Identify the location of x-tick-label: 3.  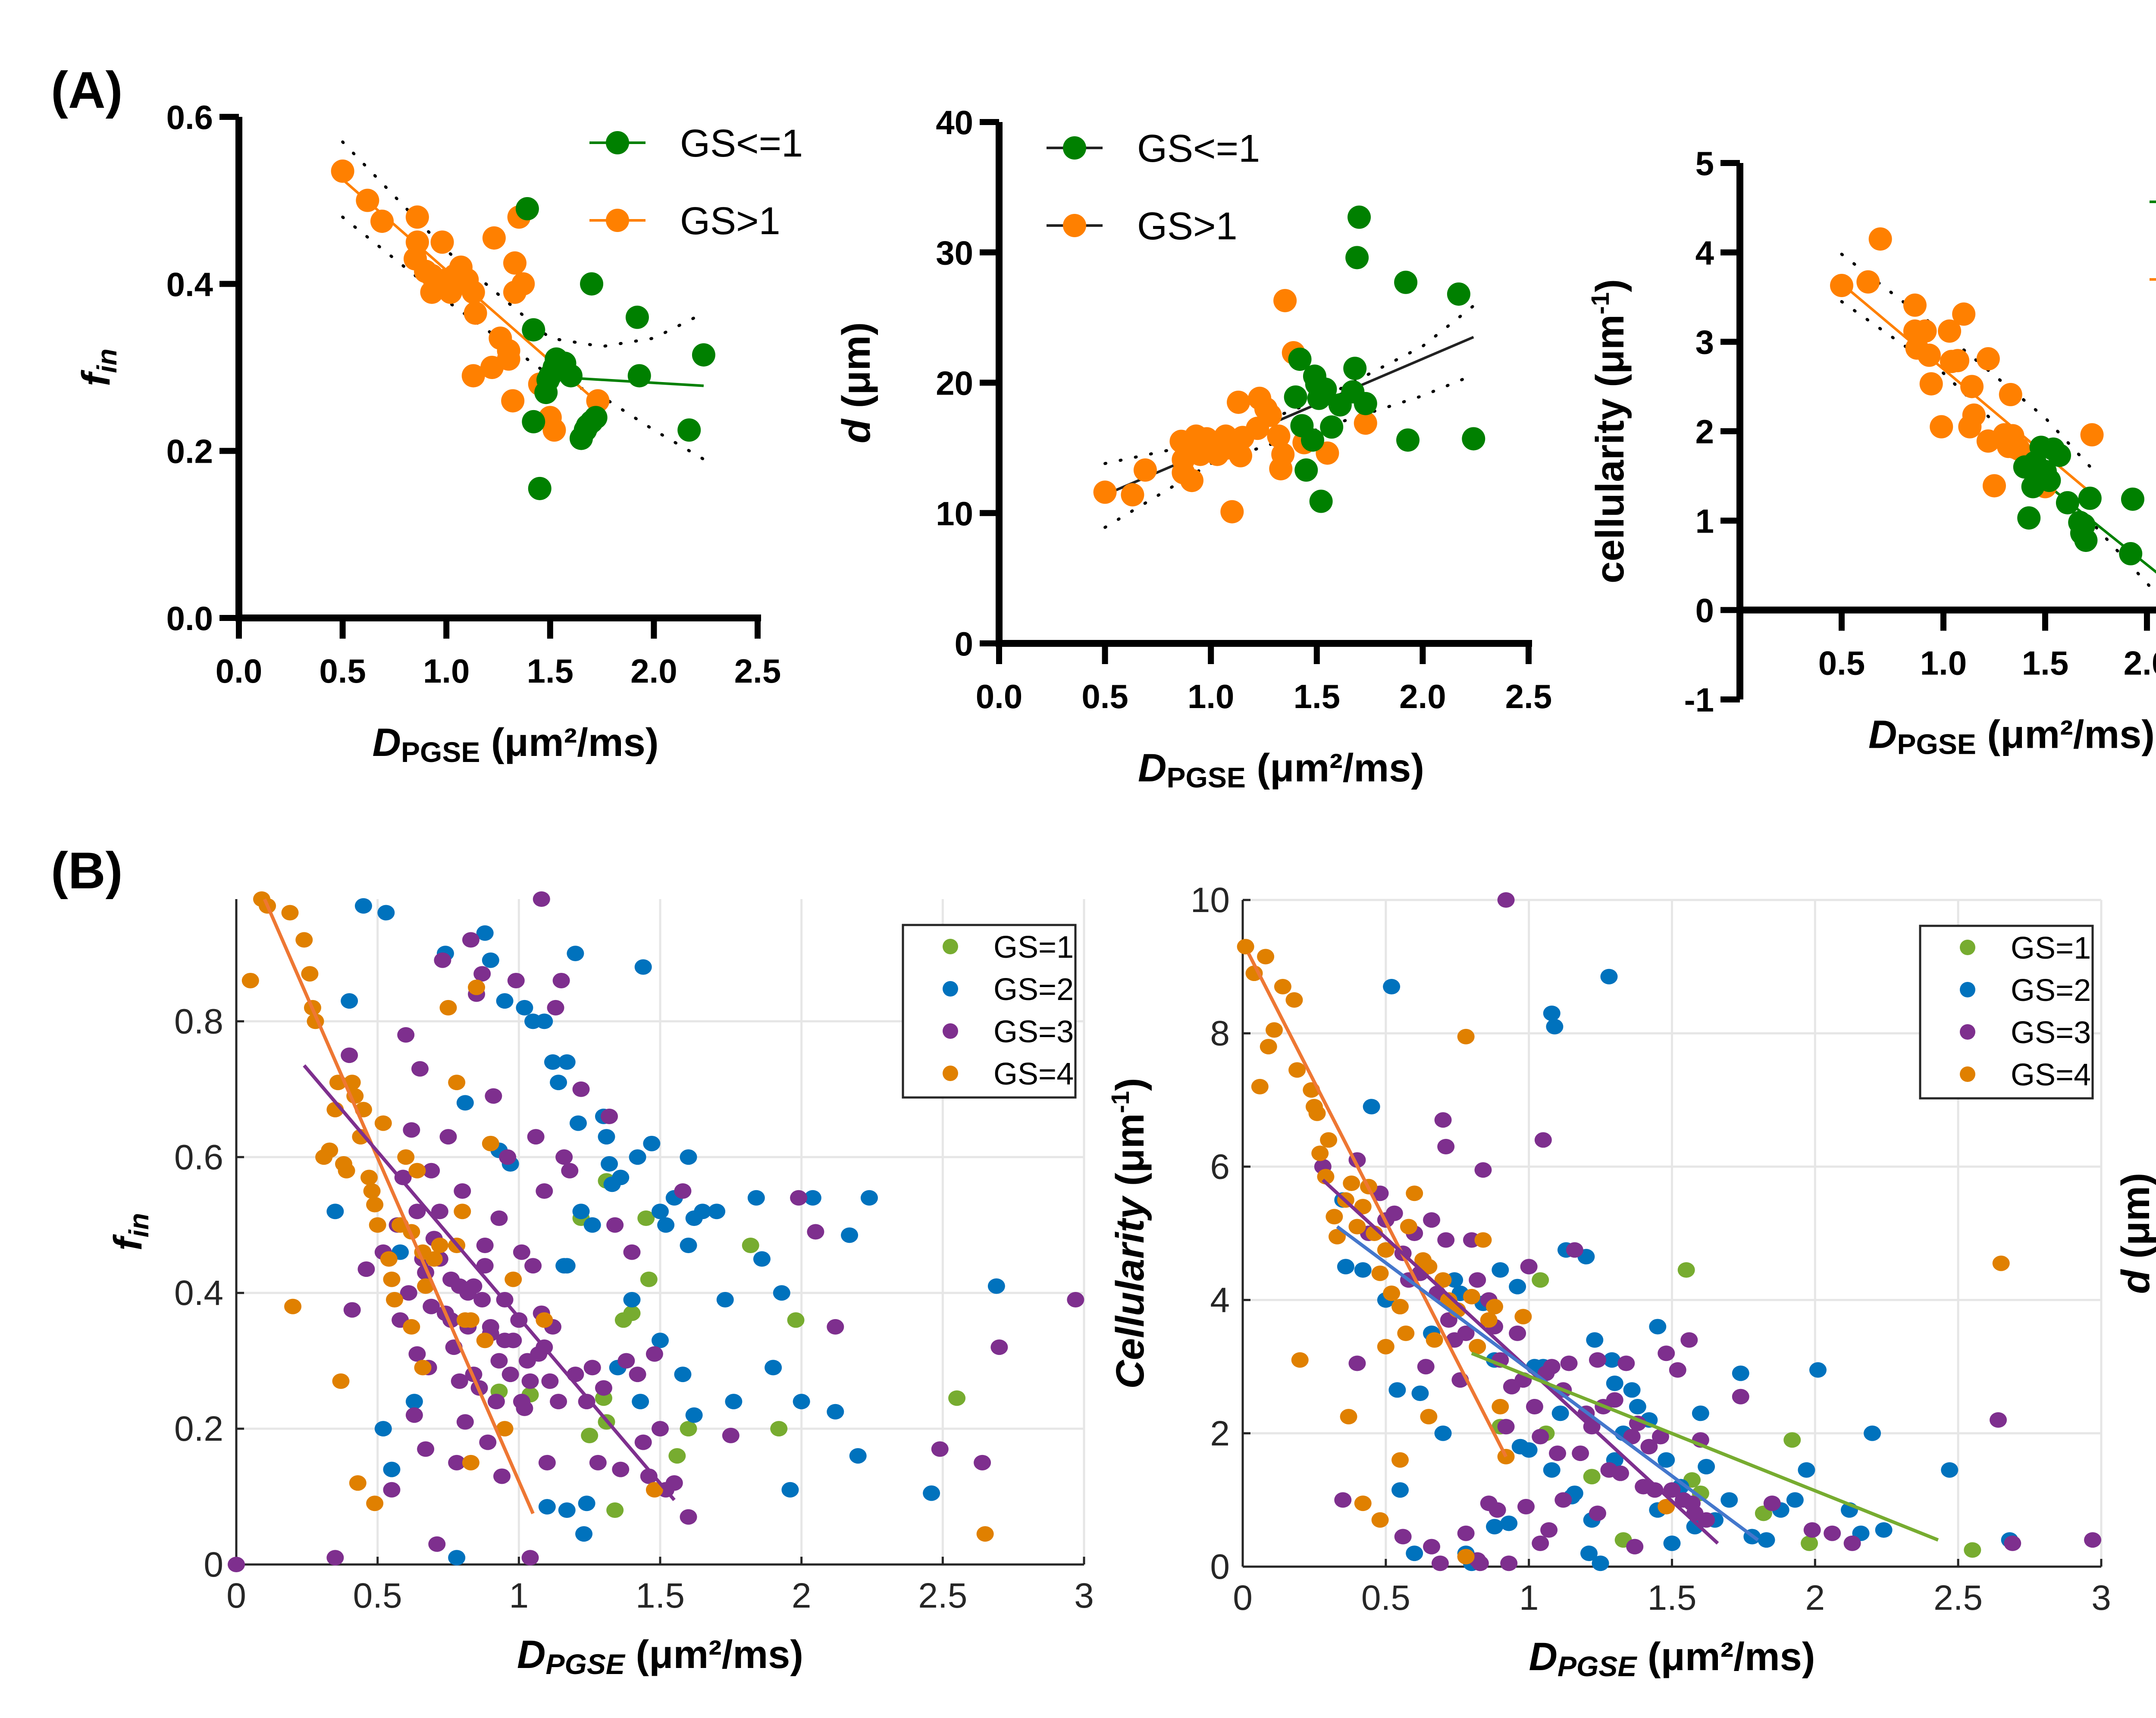
(2101, 1598).